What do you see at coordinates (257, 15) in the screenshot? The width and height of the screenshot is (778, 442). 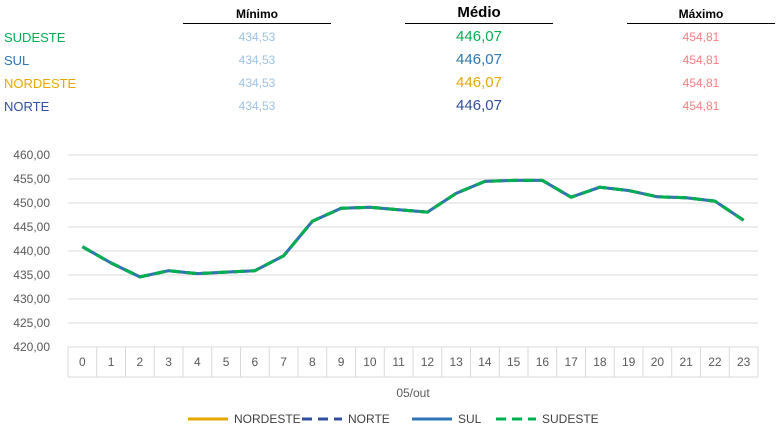 I see `header-minimo: Mínimo` at bounding box center [257, 15].